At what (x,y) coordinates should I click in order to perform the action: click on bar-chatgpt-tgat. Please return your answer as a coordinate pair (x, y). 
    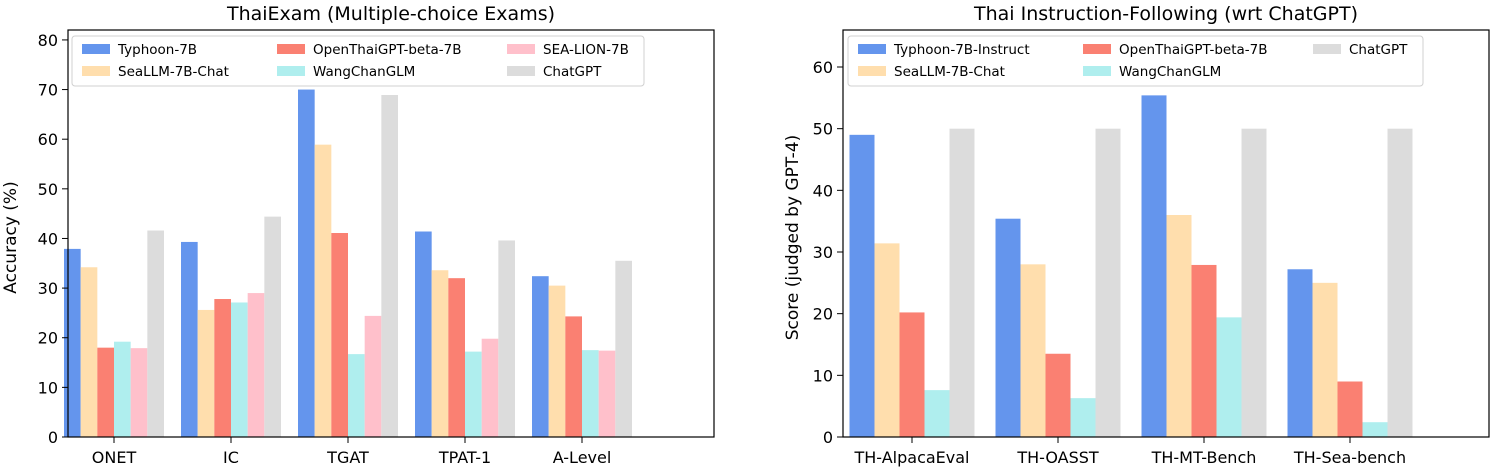
    Looking at the image, I should click on (389, 266).